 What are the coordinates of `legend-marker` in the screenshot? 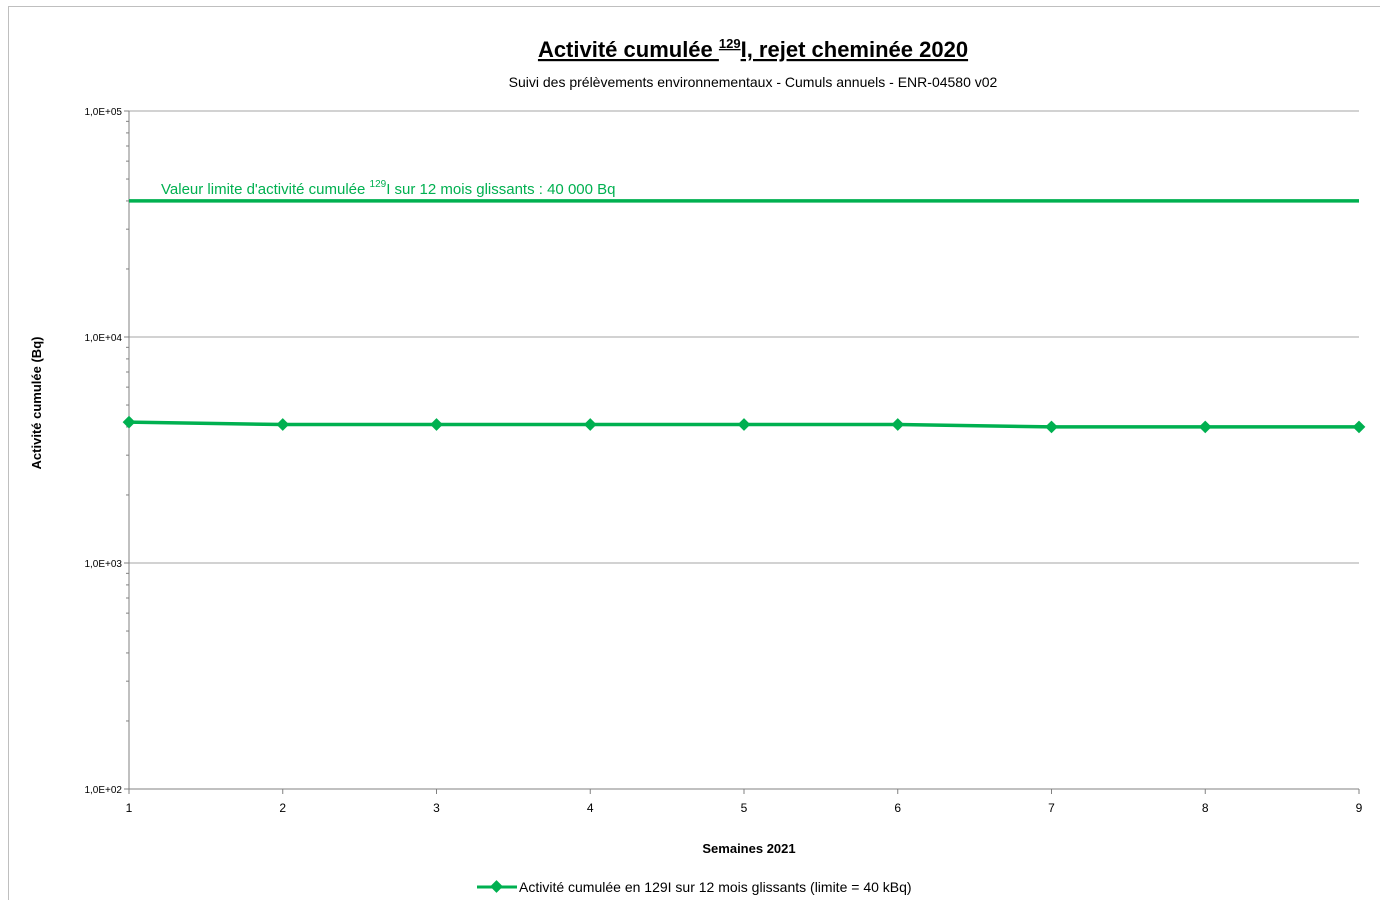 It's located at (496, 886).